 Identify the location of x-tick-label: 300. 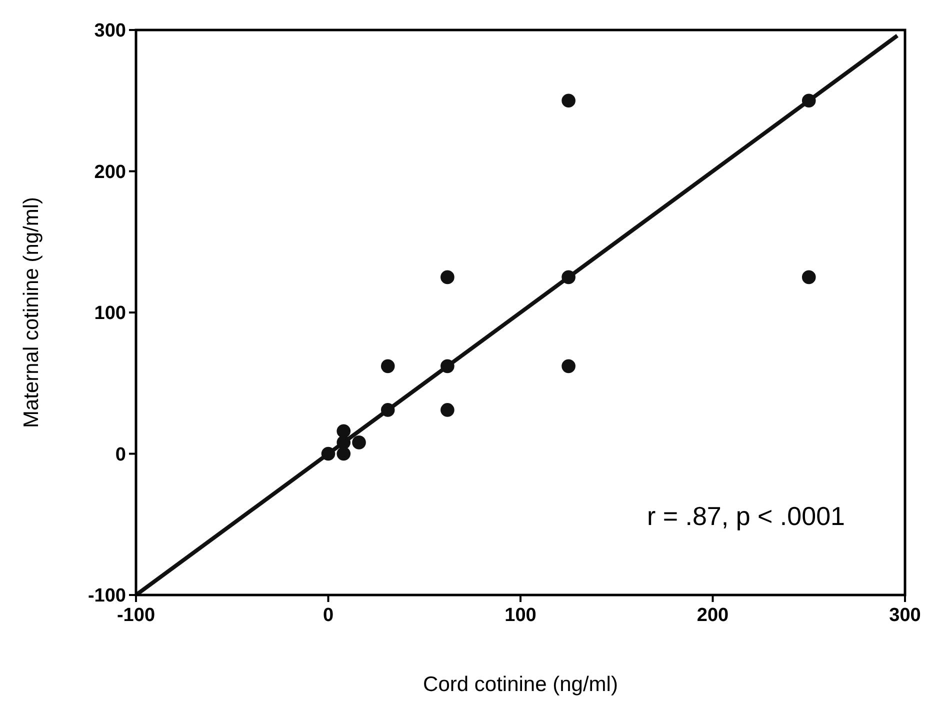
(905, 615).